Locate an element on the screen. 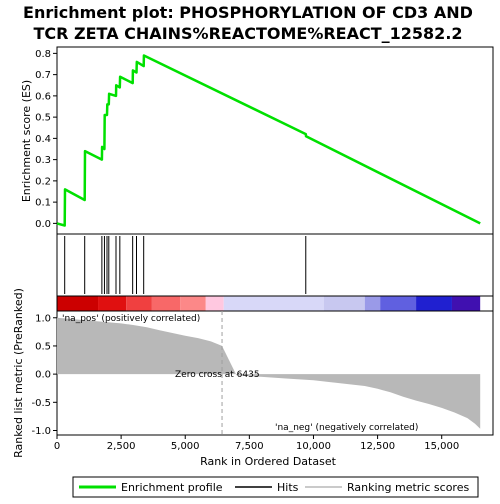  hit-lines is located at coordinates (185, 265).